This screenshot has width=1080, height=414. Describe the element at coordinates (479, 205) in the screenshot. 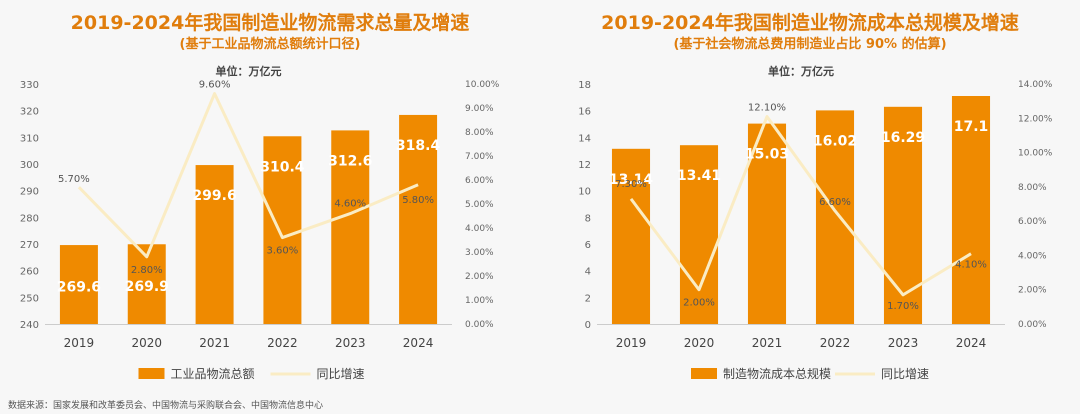

I see `y-right-tick-label: 5.00%` at that location.